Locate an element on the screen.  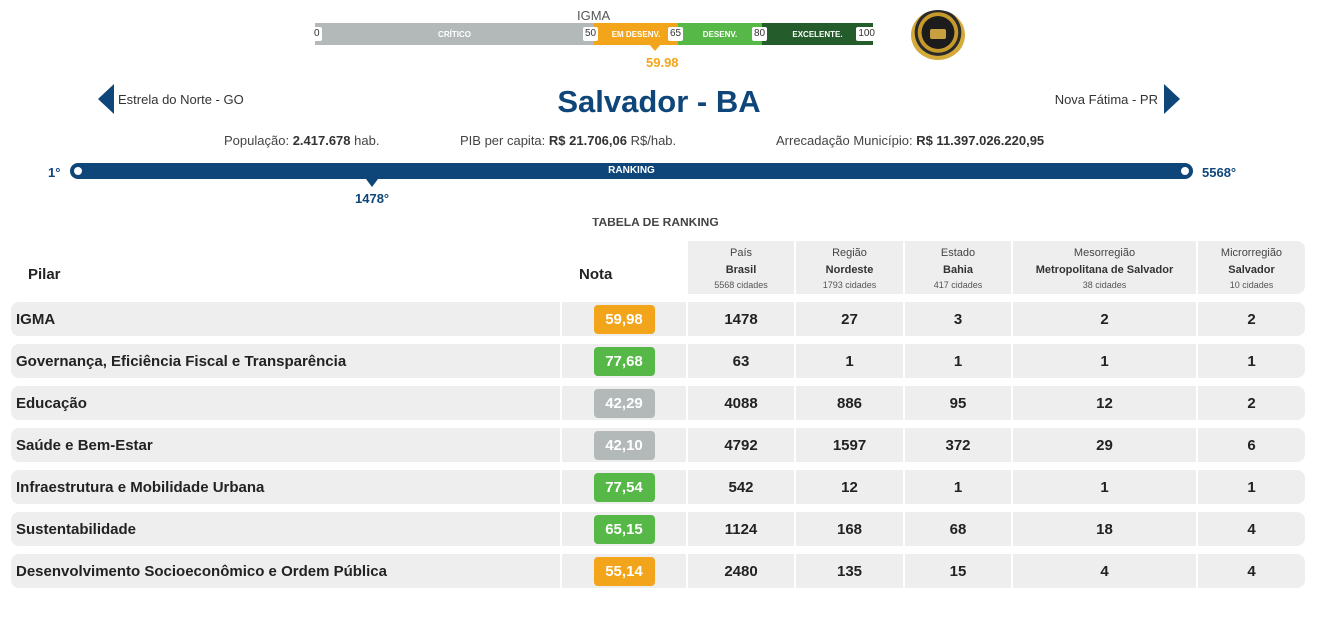
nota-cell: 77,54 is located at coordinates (624, 487).